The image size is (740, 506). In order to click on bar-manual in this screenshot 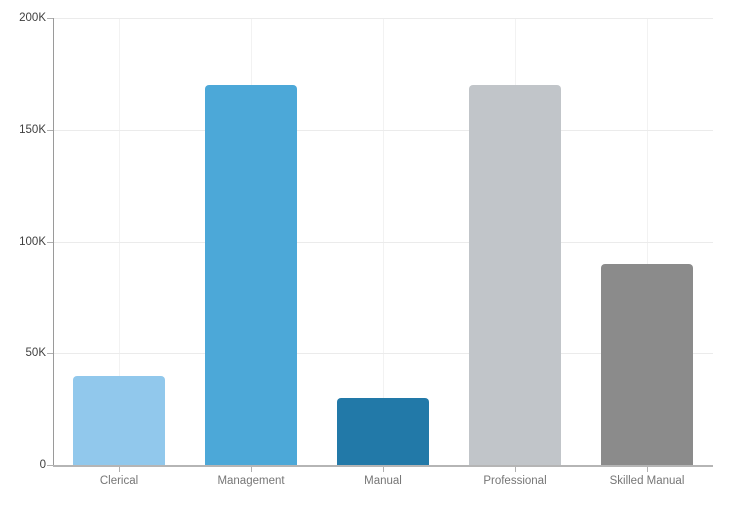, I will do `click(383, 431)`.